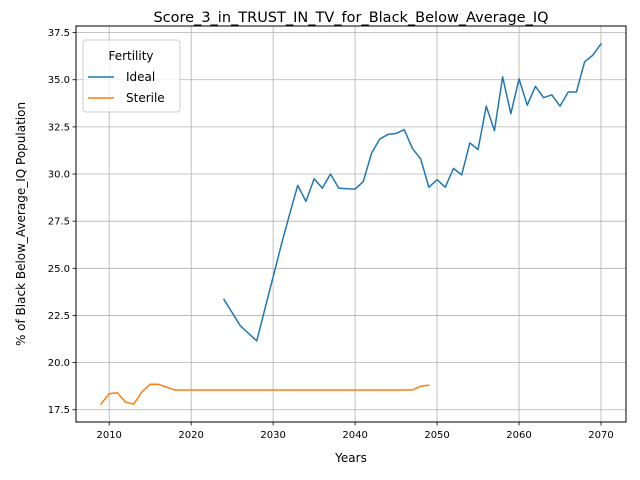 The image size is (640, 480). I want to click on y-tick-label: 22.5, so click(59, 316).